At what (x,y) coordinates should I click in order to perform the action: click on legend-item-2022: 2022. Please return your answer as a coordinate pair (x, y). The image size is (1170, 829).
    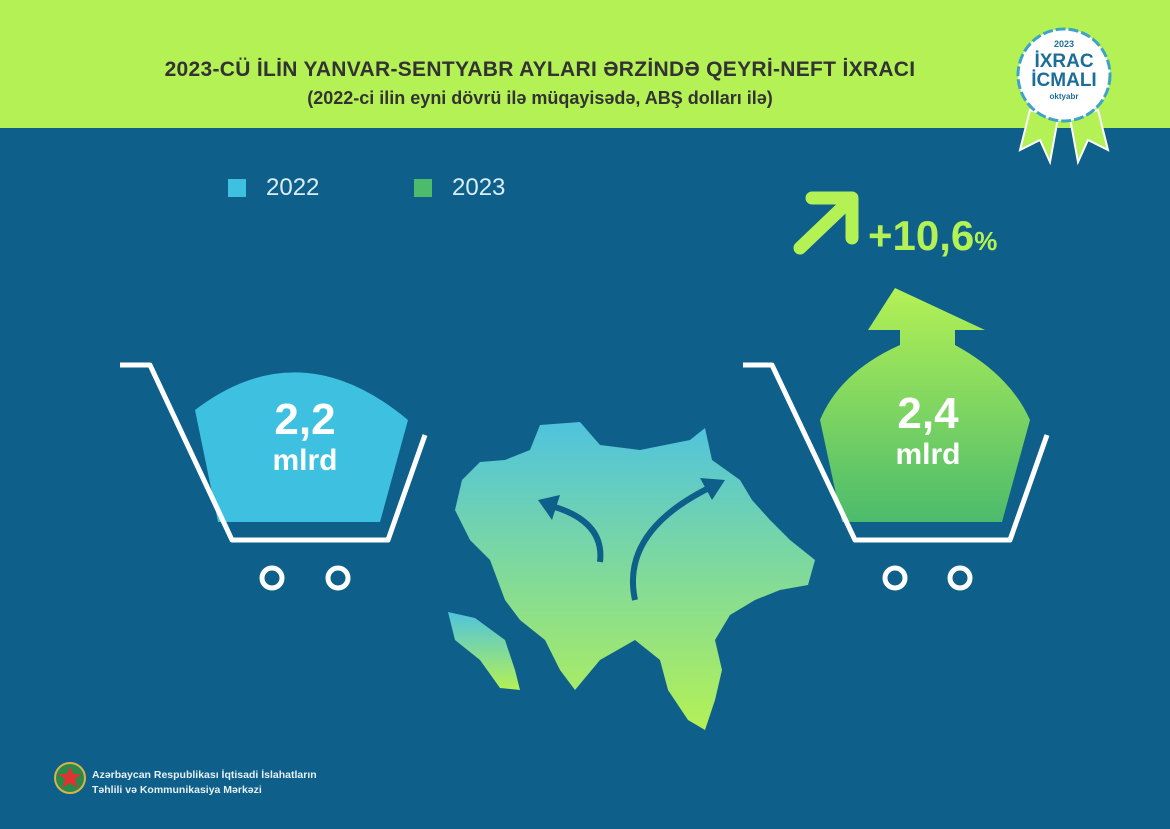
    Looking at the image, I should click on (273, 188).